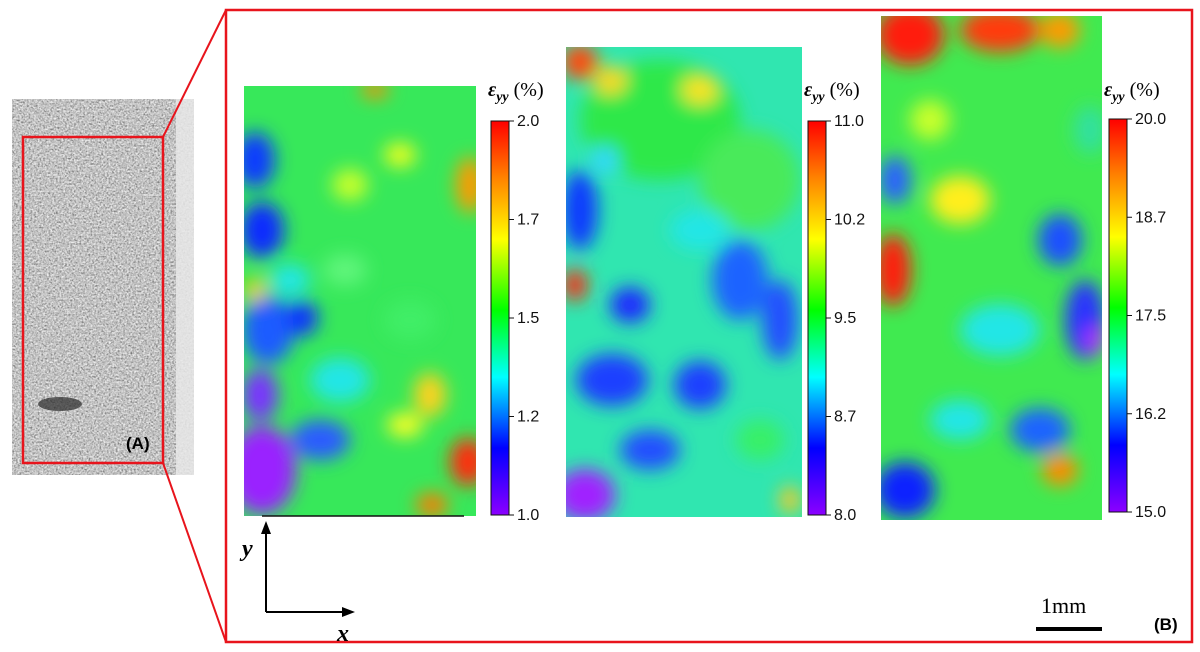  I want to click on colorbar-2-tick-label: 11.0, so click(849, 121).